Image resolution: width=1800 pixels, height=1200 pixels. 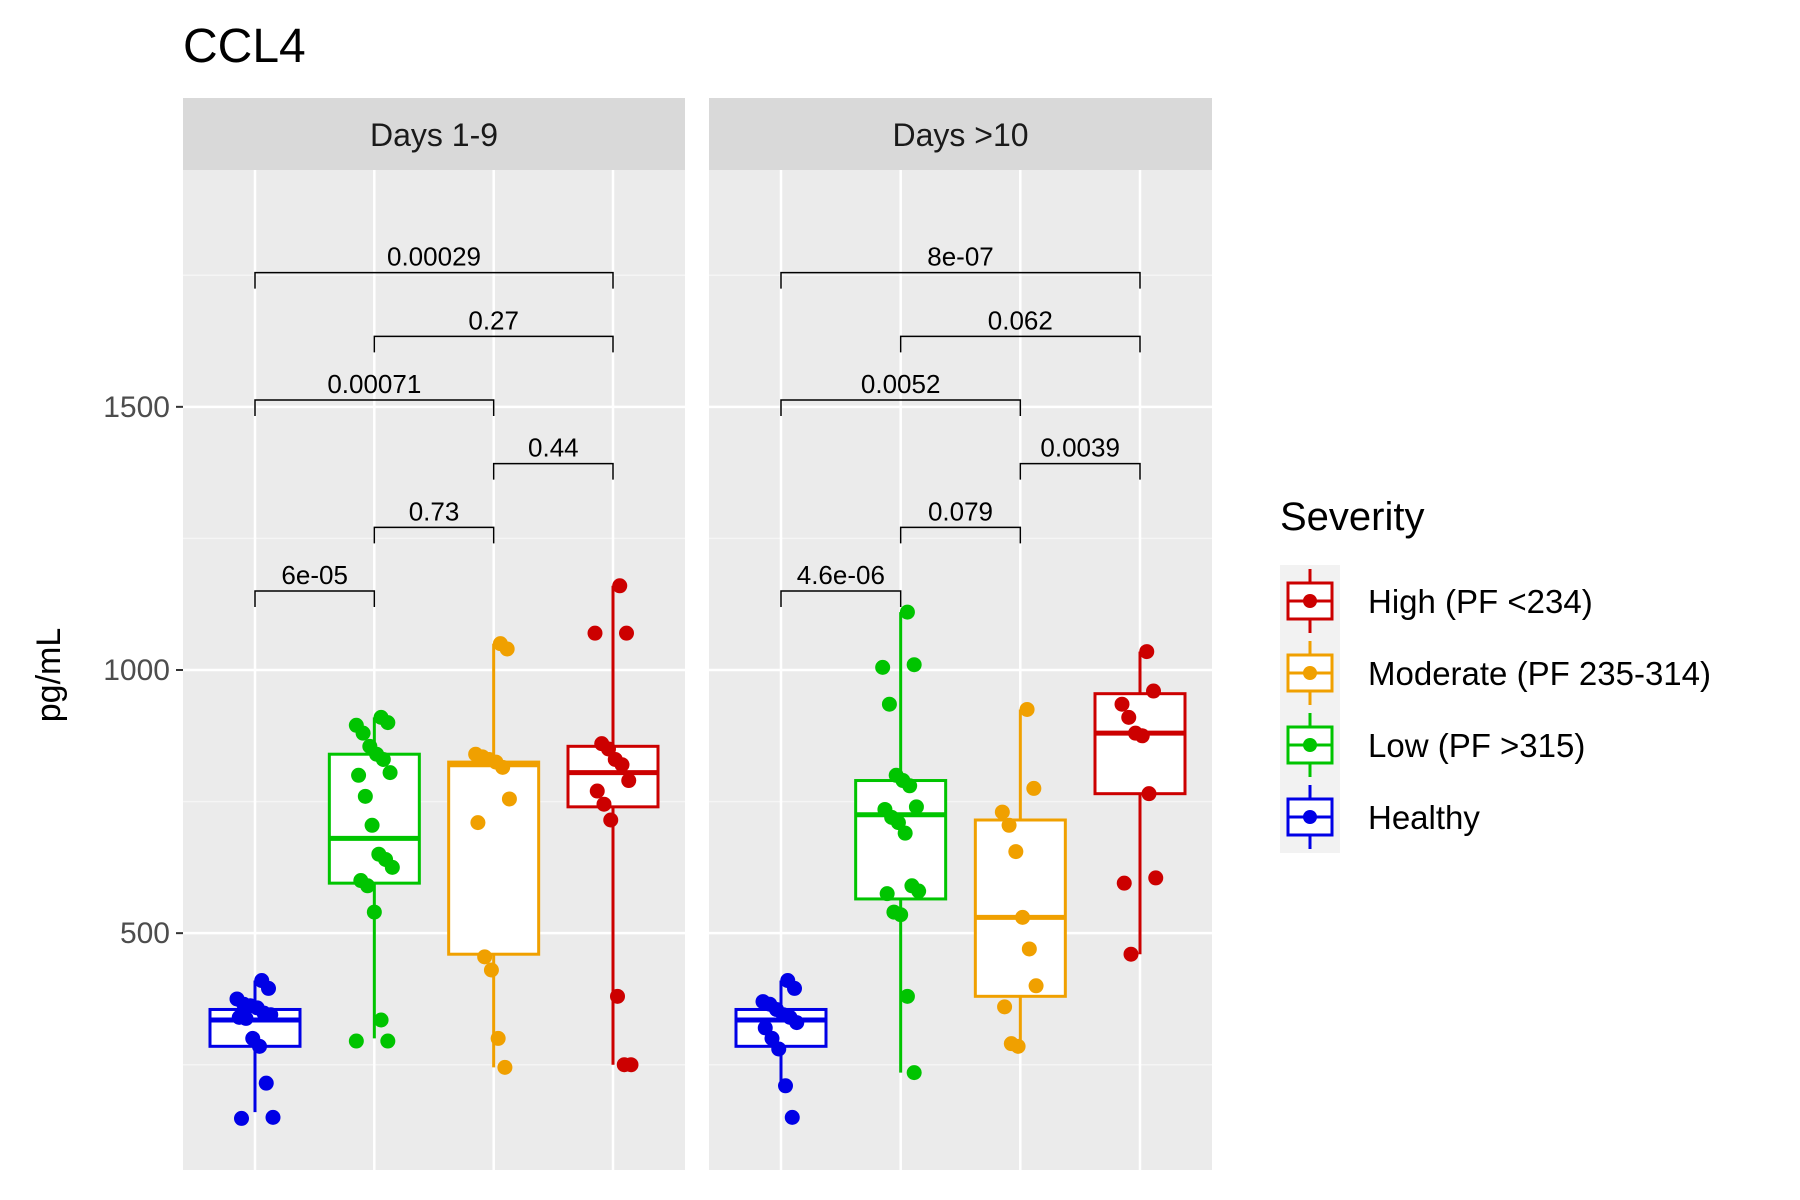 I want to click on legend-label: Healthy, so click(x=1424, y=817).